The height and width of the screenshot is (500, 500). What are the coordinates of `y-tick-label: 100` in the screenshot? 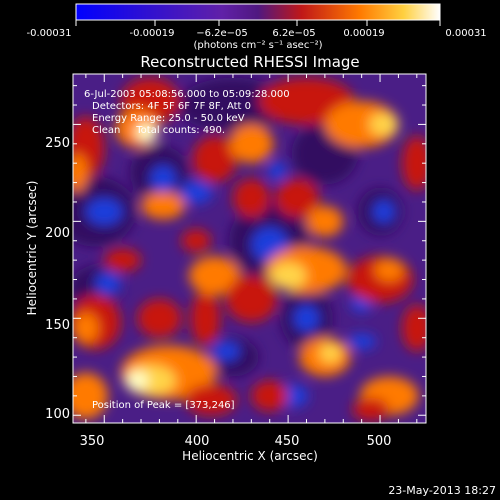 It's located at (57, 414).